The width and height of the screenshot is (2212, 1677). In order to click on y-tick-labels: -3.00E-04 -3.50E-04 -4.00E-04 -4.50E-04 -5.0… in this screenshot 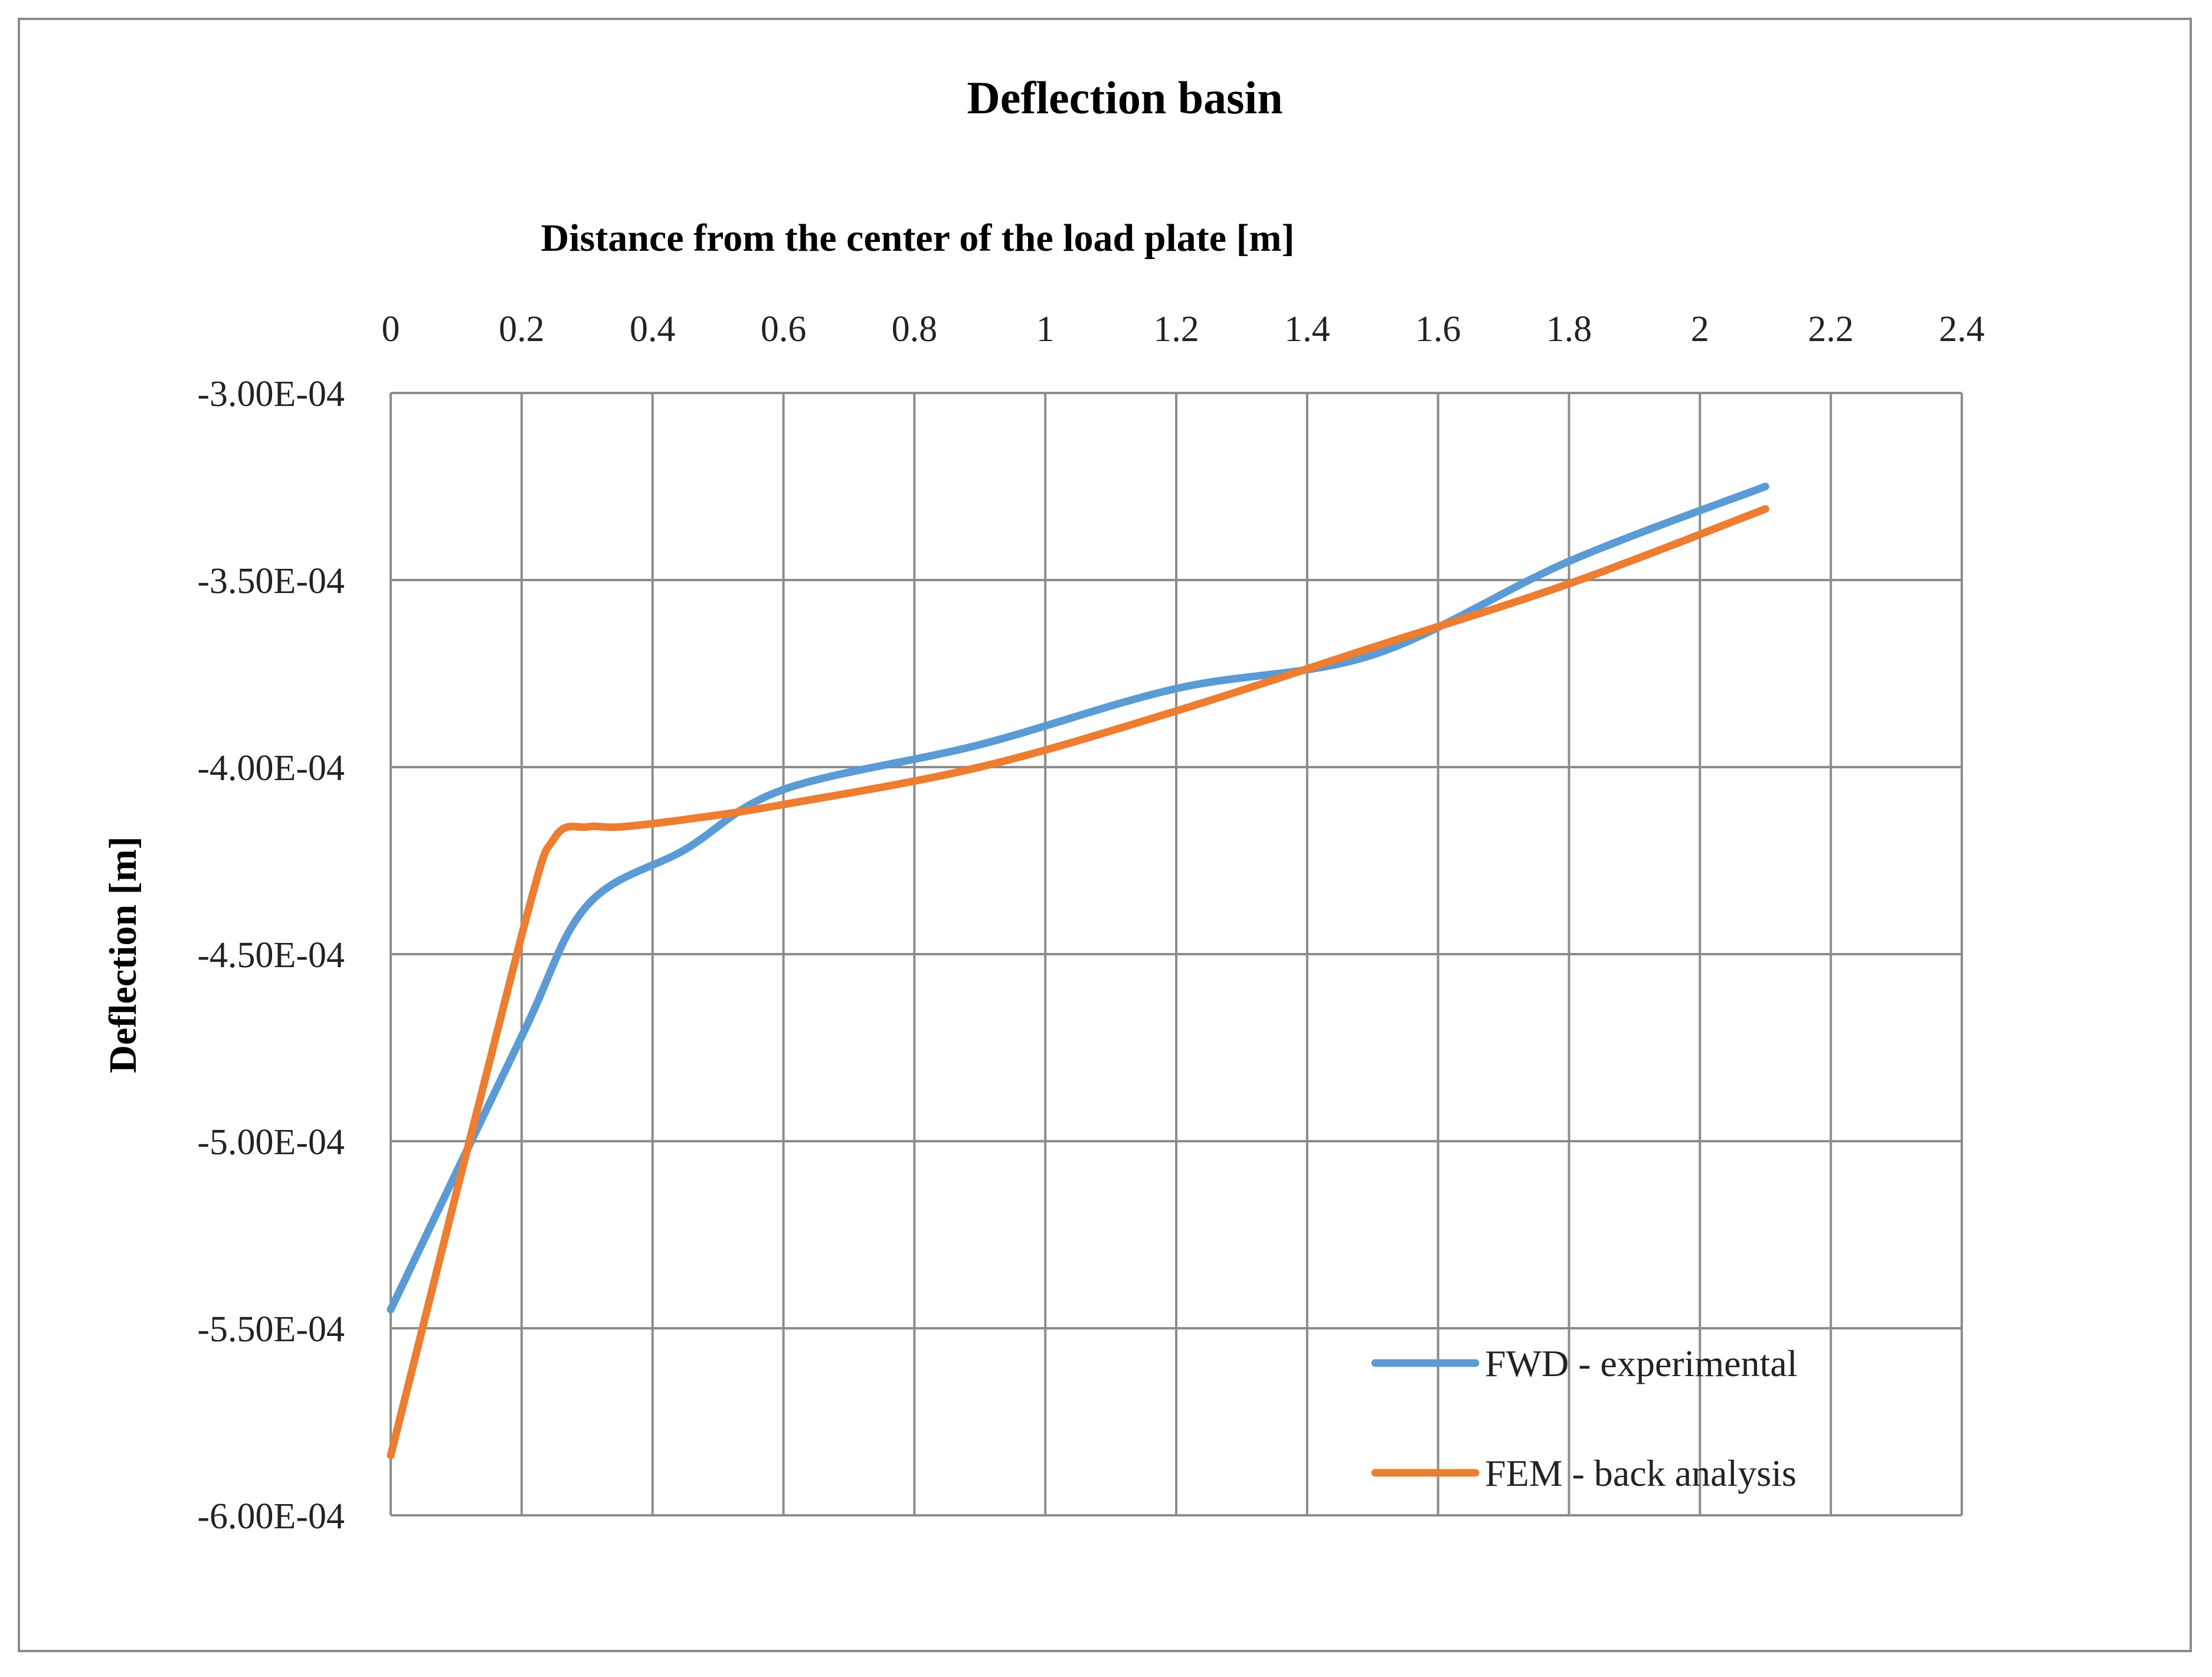, I will do `click(271, 956)`.